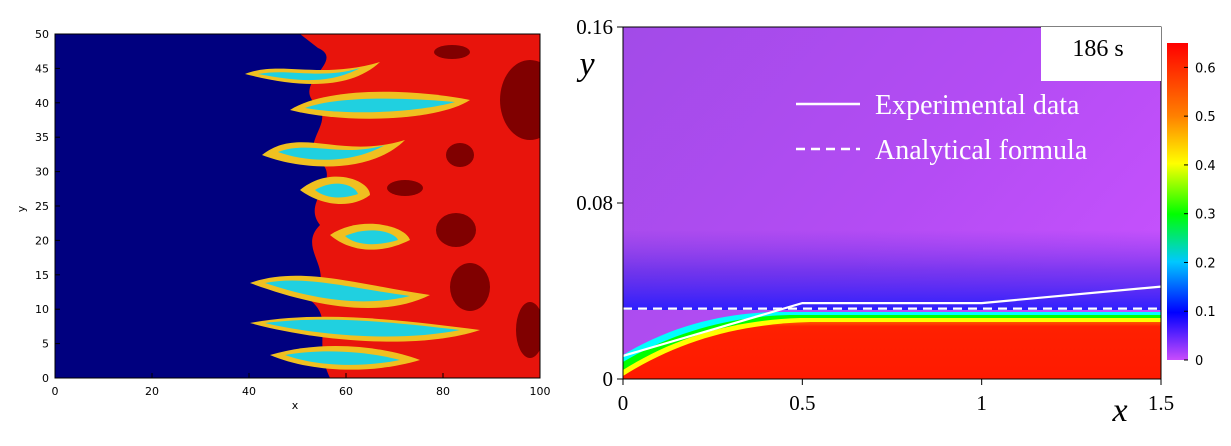 The width and height of the screenshot is (1231, 446). I want to click on colorbar: 0 0.1 0.2 0.3 0.4 0.5 0.6, so click(1191, 206).